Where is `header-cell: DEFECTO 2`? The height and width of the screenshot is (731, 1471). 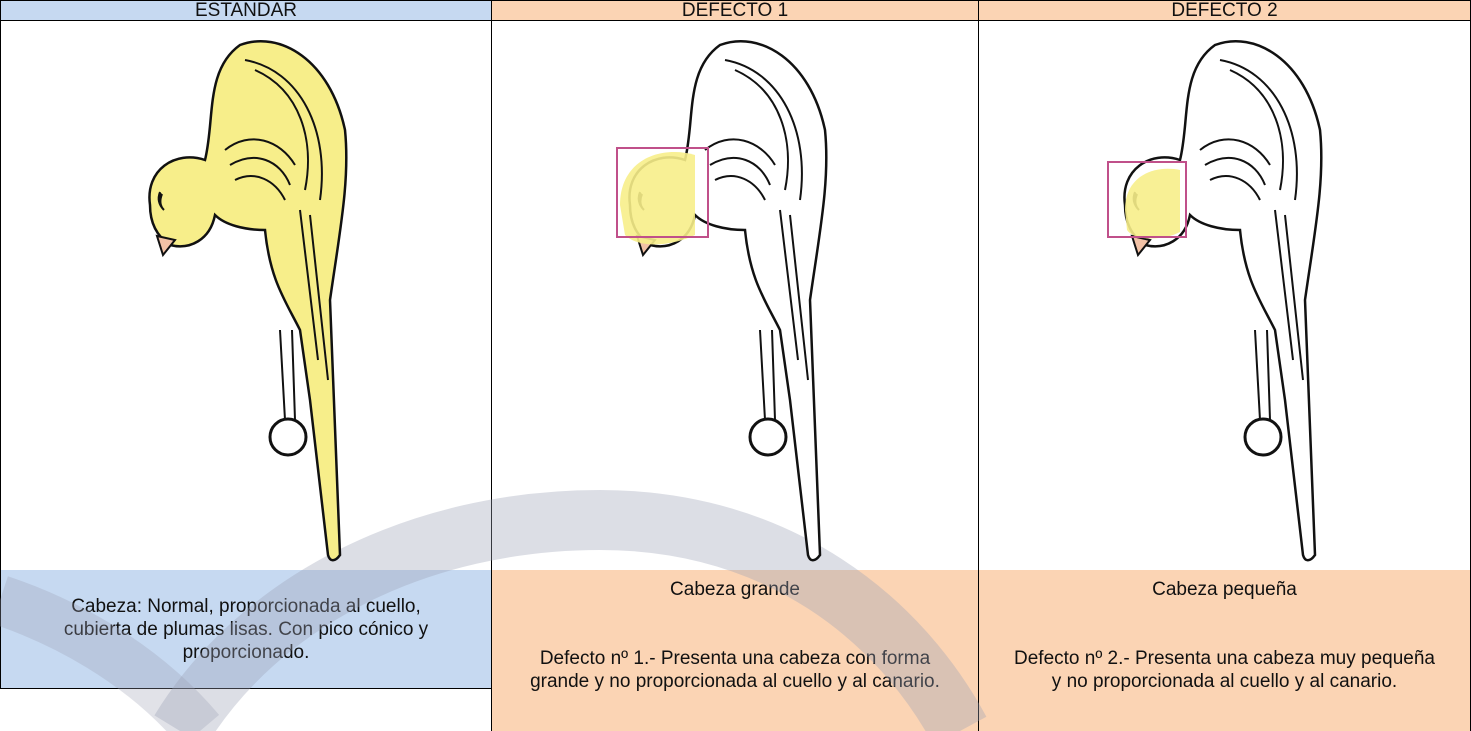
header-cell: DEFECTO 2 is located at coordinates (1224, 10).